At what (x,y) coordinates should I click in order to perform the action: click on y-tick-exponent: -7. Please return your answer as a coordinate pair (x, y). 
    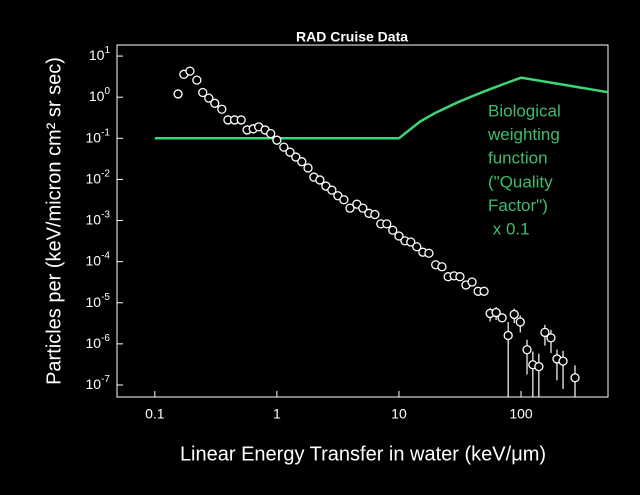
    Looking at the image, I should click on (105, 379).